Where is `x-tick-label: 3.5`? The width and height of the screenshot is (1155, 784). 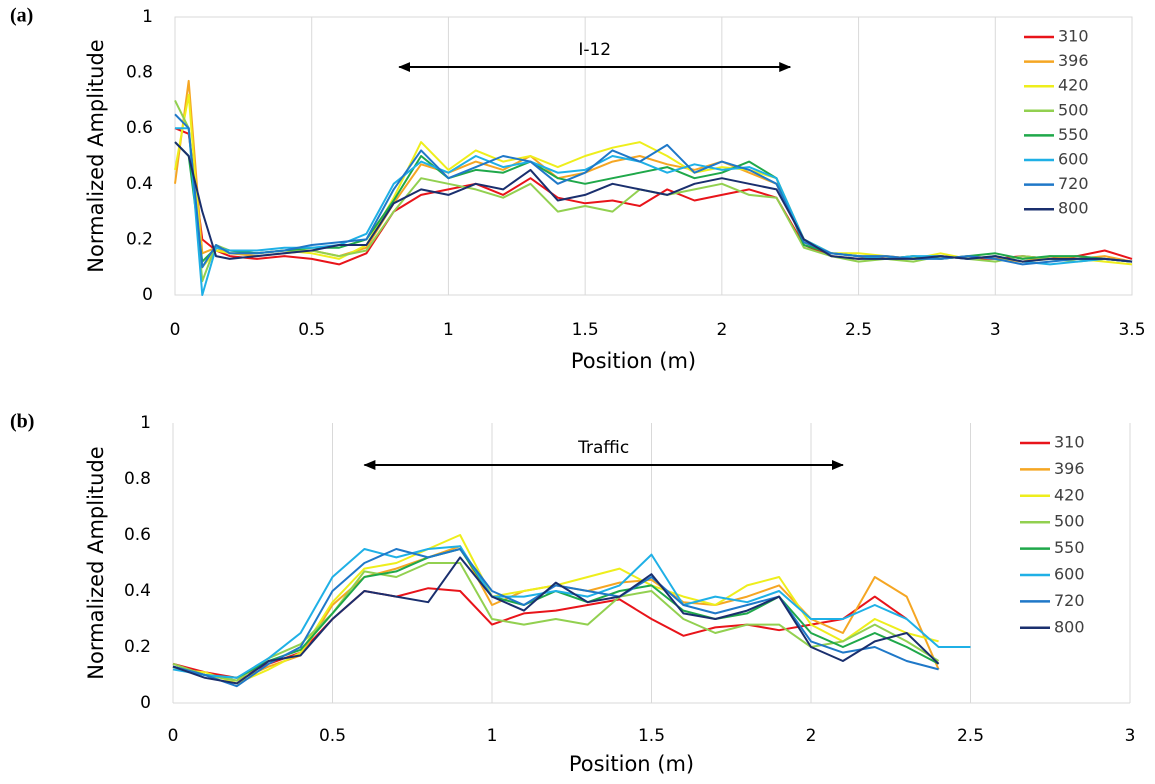
x-tick-label: 3.5 is located at coordinates (1131, 330).